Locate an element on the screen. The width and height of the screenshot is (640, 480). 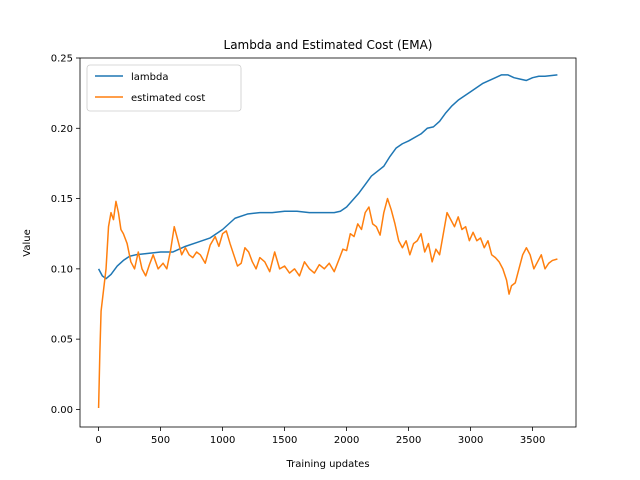
chart-title: Lambda and Estimated Cost (EMA) is located at coordinates (328, 45).